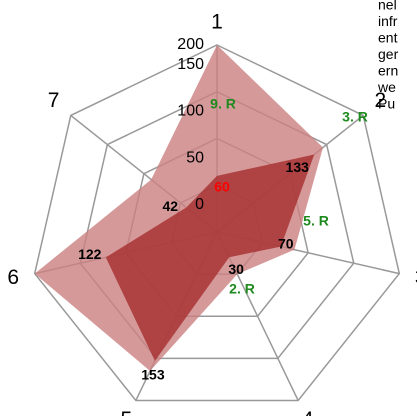 The height and width of the screenshot is (416, 417). What do you see at coordinates (223, 104) in the screenshot?
I see `rank-label: 9. R` at bounding box center [223, 104].